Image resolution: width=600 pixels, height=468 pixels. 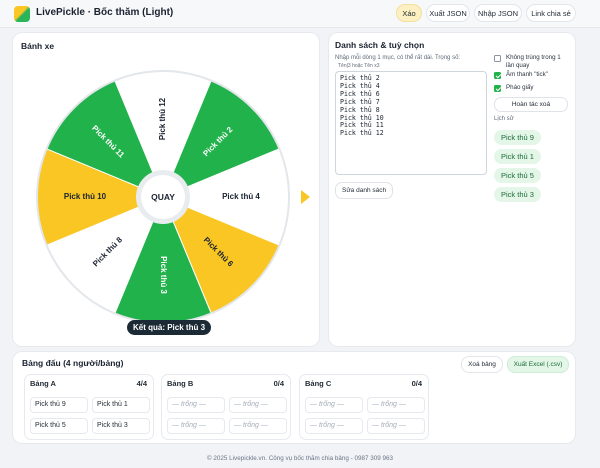 What do you see at coordinates (141, 383) in the screenshot?
I see `table-count: 4/4` at bounding box center [141, 383].